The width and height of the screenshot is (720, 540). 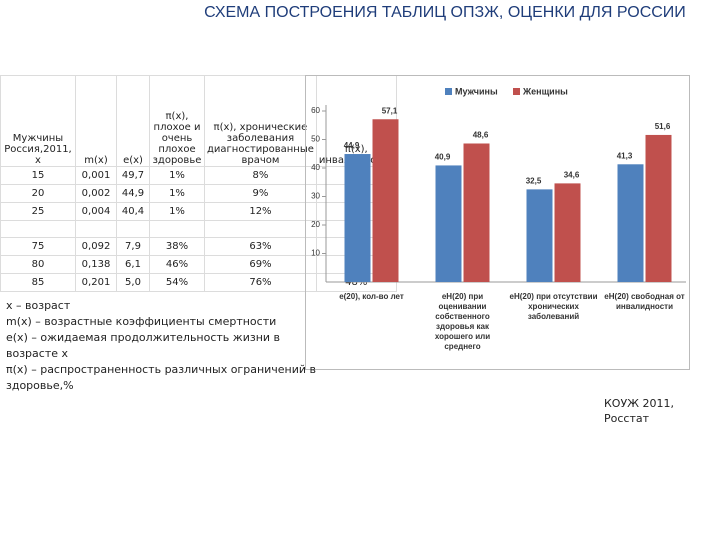 I want to click on value-label: 40,9, so click(x=443, y=157).